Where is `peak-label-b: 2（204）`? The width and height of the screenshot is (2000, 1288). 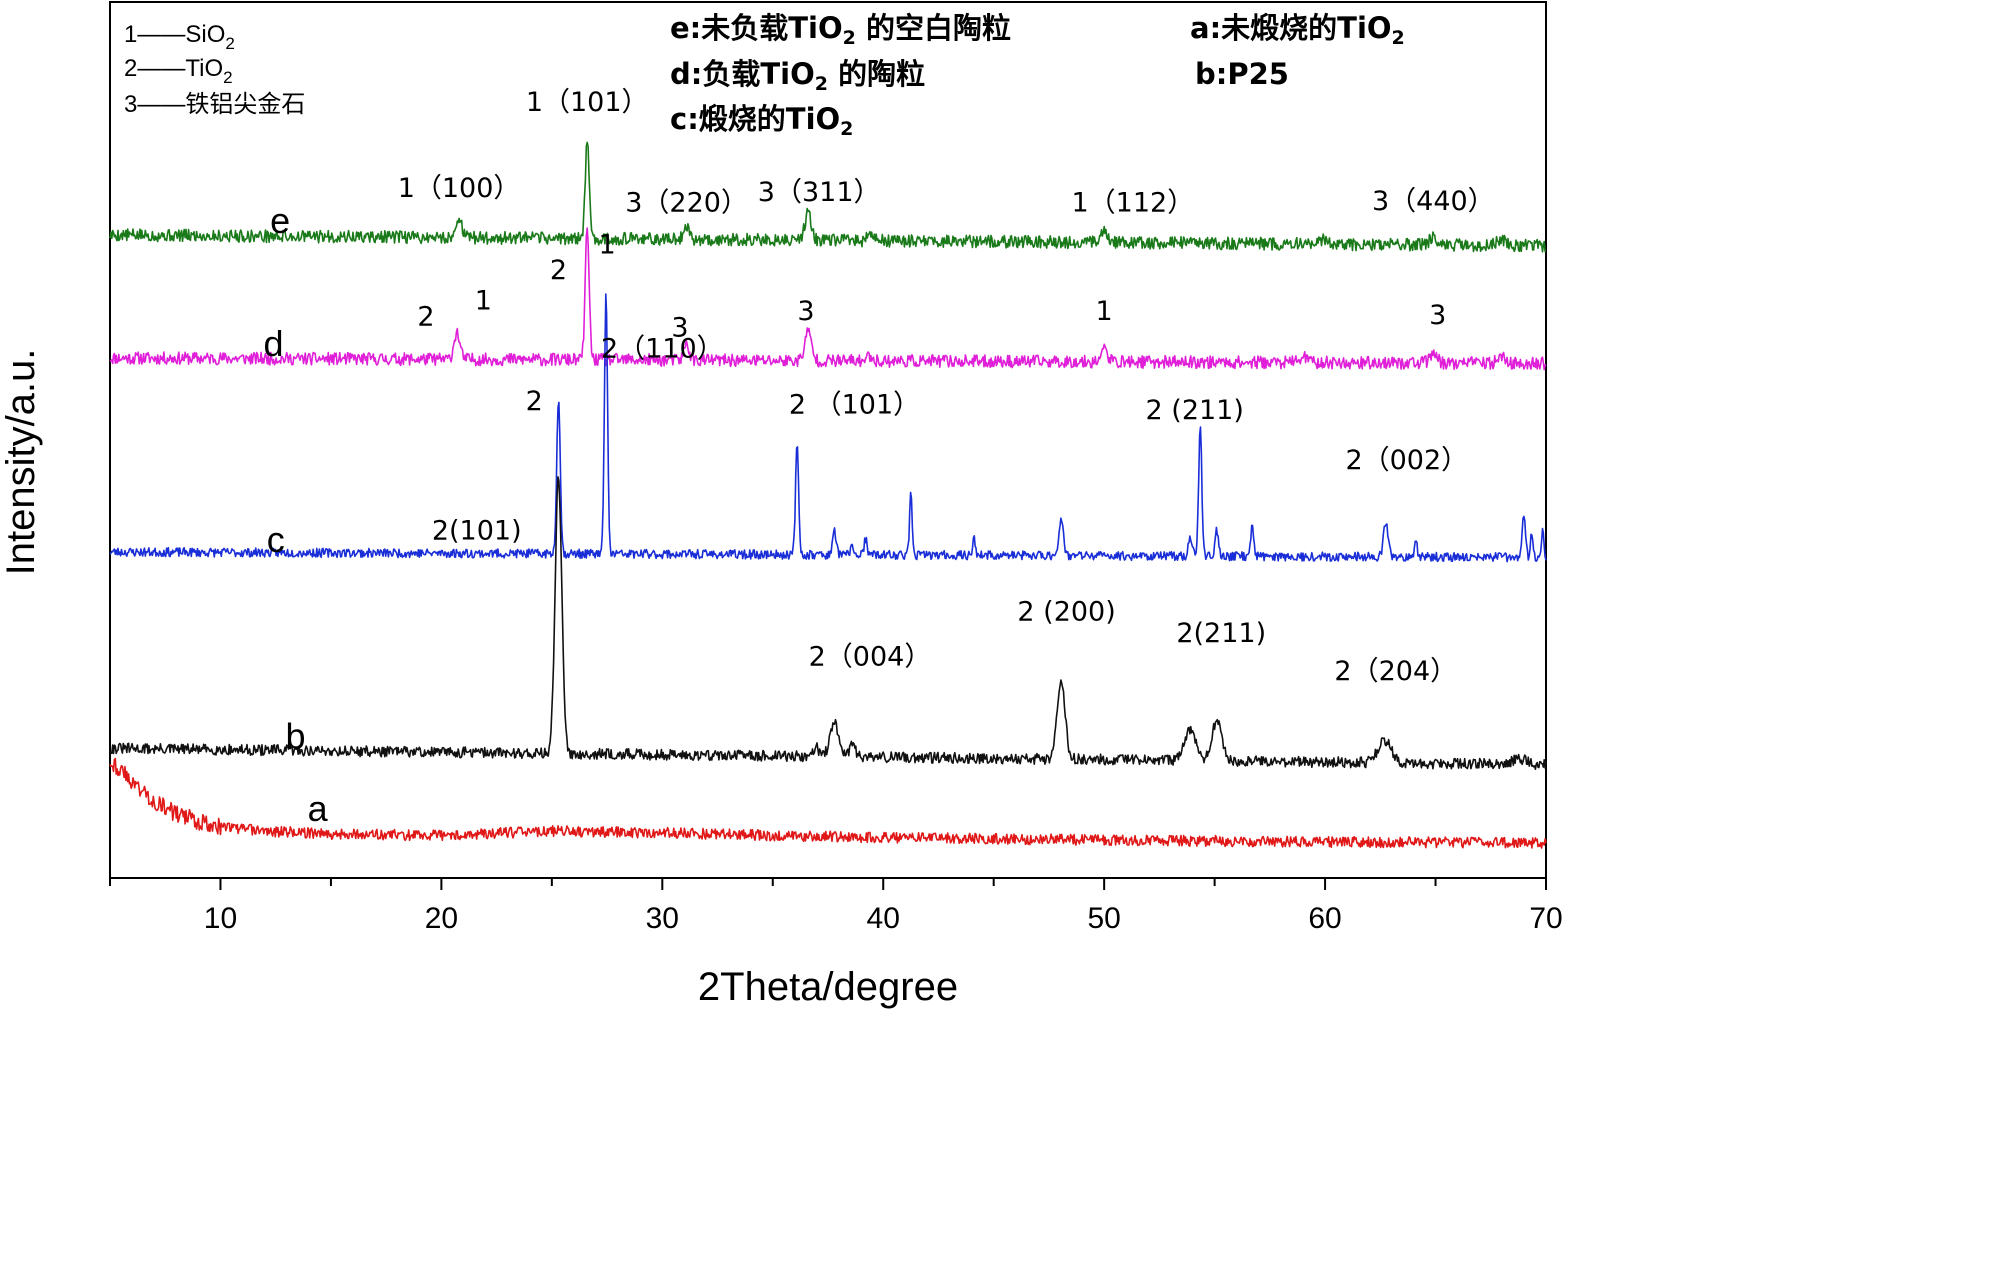
peak-label-b: 2（204） is located at coordinates (1395, 671).